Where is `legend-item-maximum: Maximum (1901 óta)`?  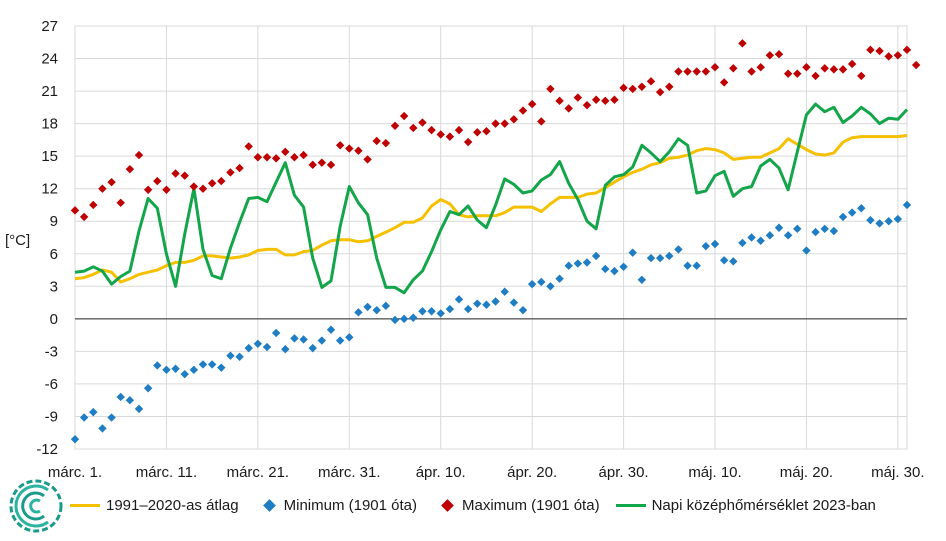
legend-item-maximum: Maximum (1901 óta) is located at coordinates (516, 505).